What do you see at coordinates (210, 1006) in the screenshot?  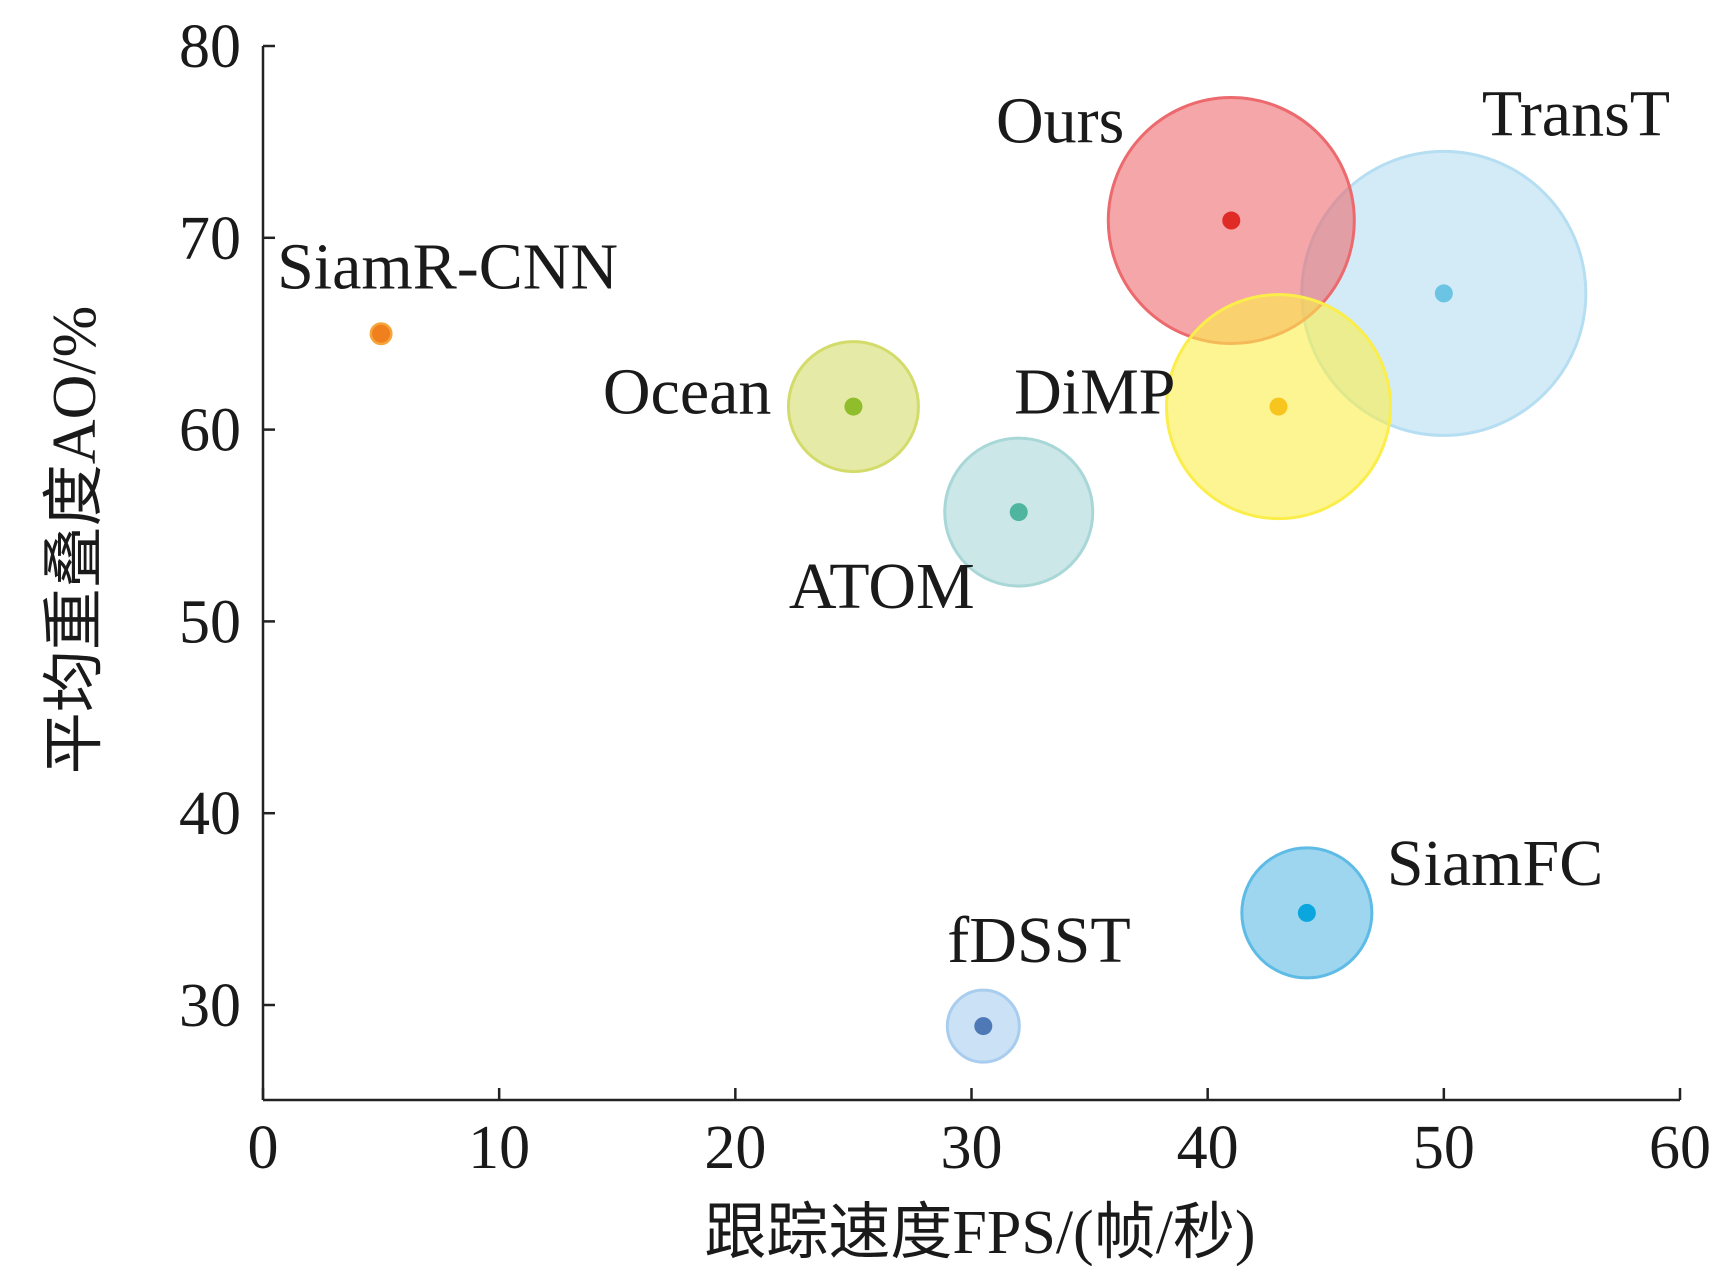 I see `y-tick-label: 30` at bounding box center [210, 1006].